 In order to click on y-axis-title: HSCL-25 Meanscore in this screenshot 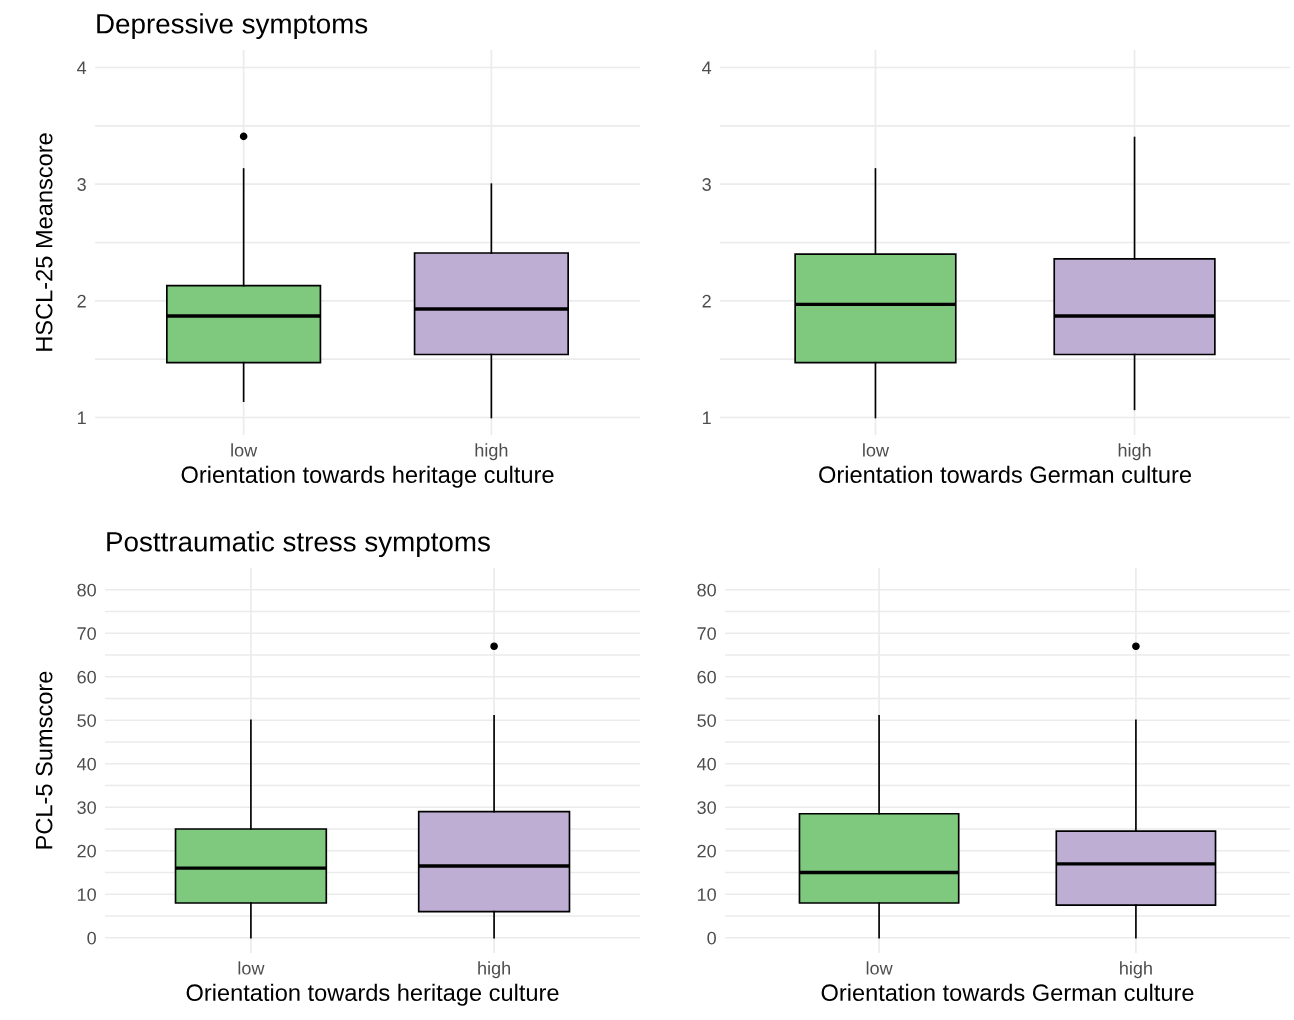, I will do `click(44, 242)`.